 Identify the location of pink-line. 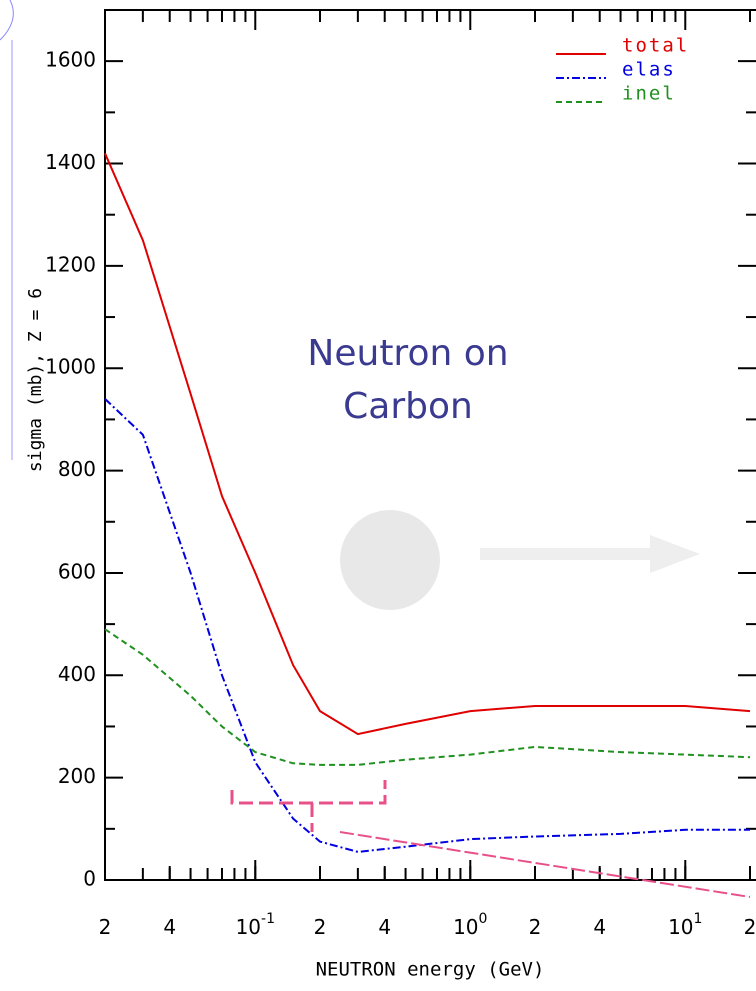
(545, 864).